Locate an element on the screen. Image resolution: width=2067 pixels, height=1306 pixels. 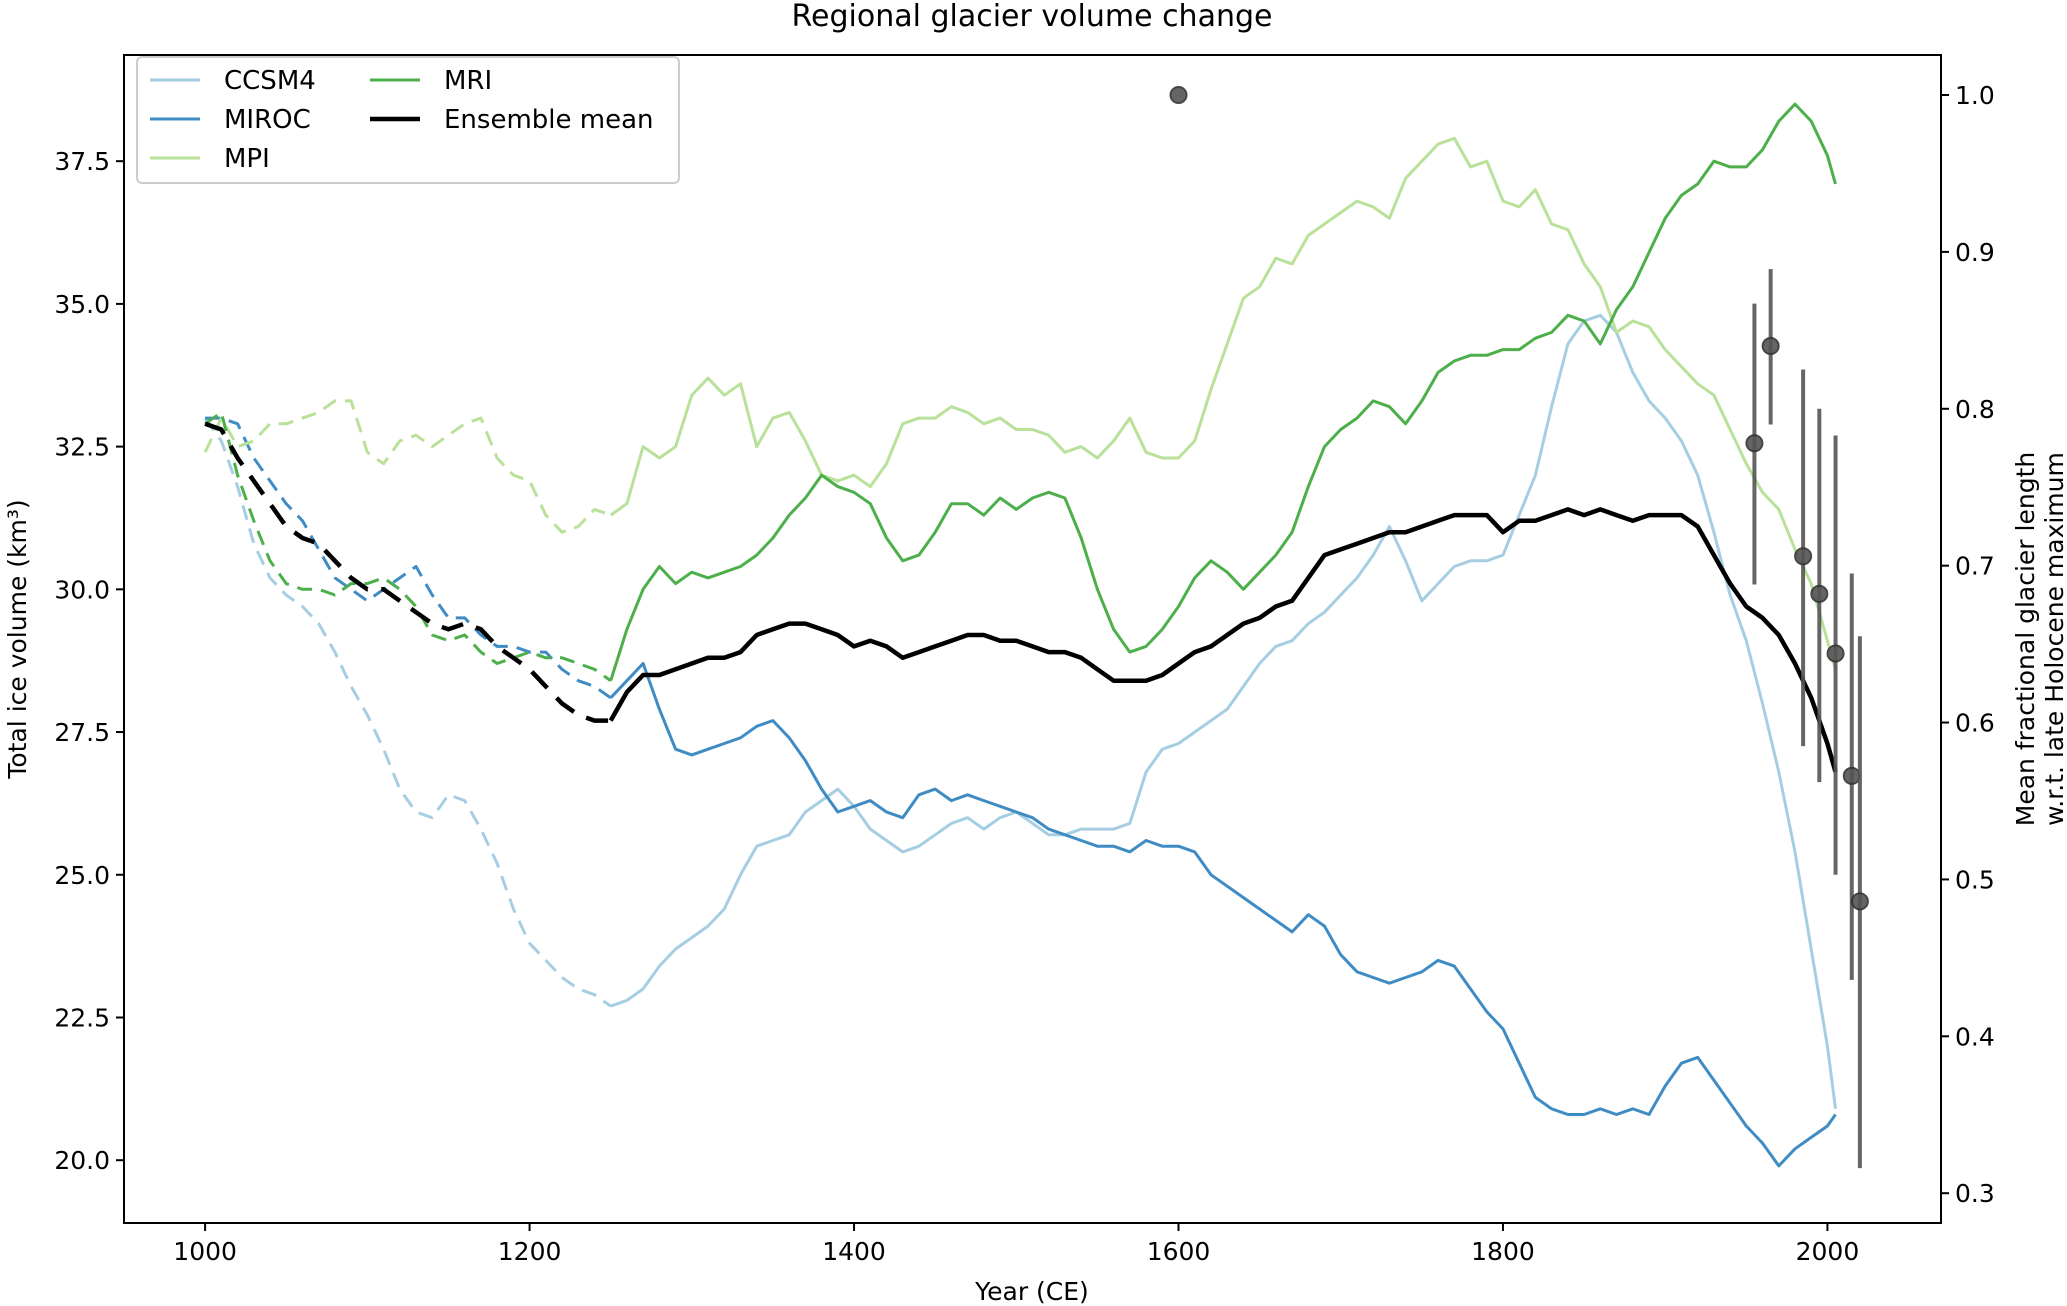
series-ensemble-mean-line is located at coordinates (1223, 640).